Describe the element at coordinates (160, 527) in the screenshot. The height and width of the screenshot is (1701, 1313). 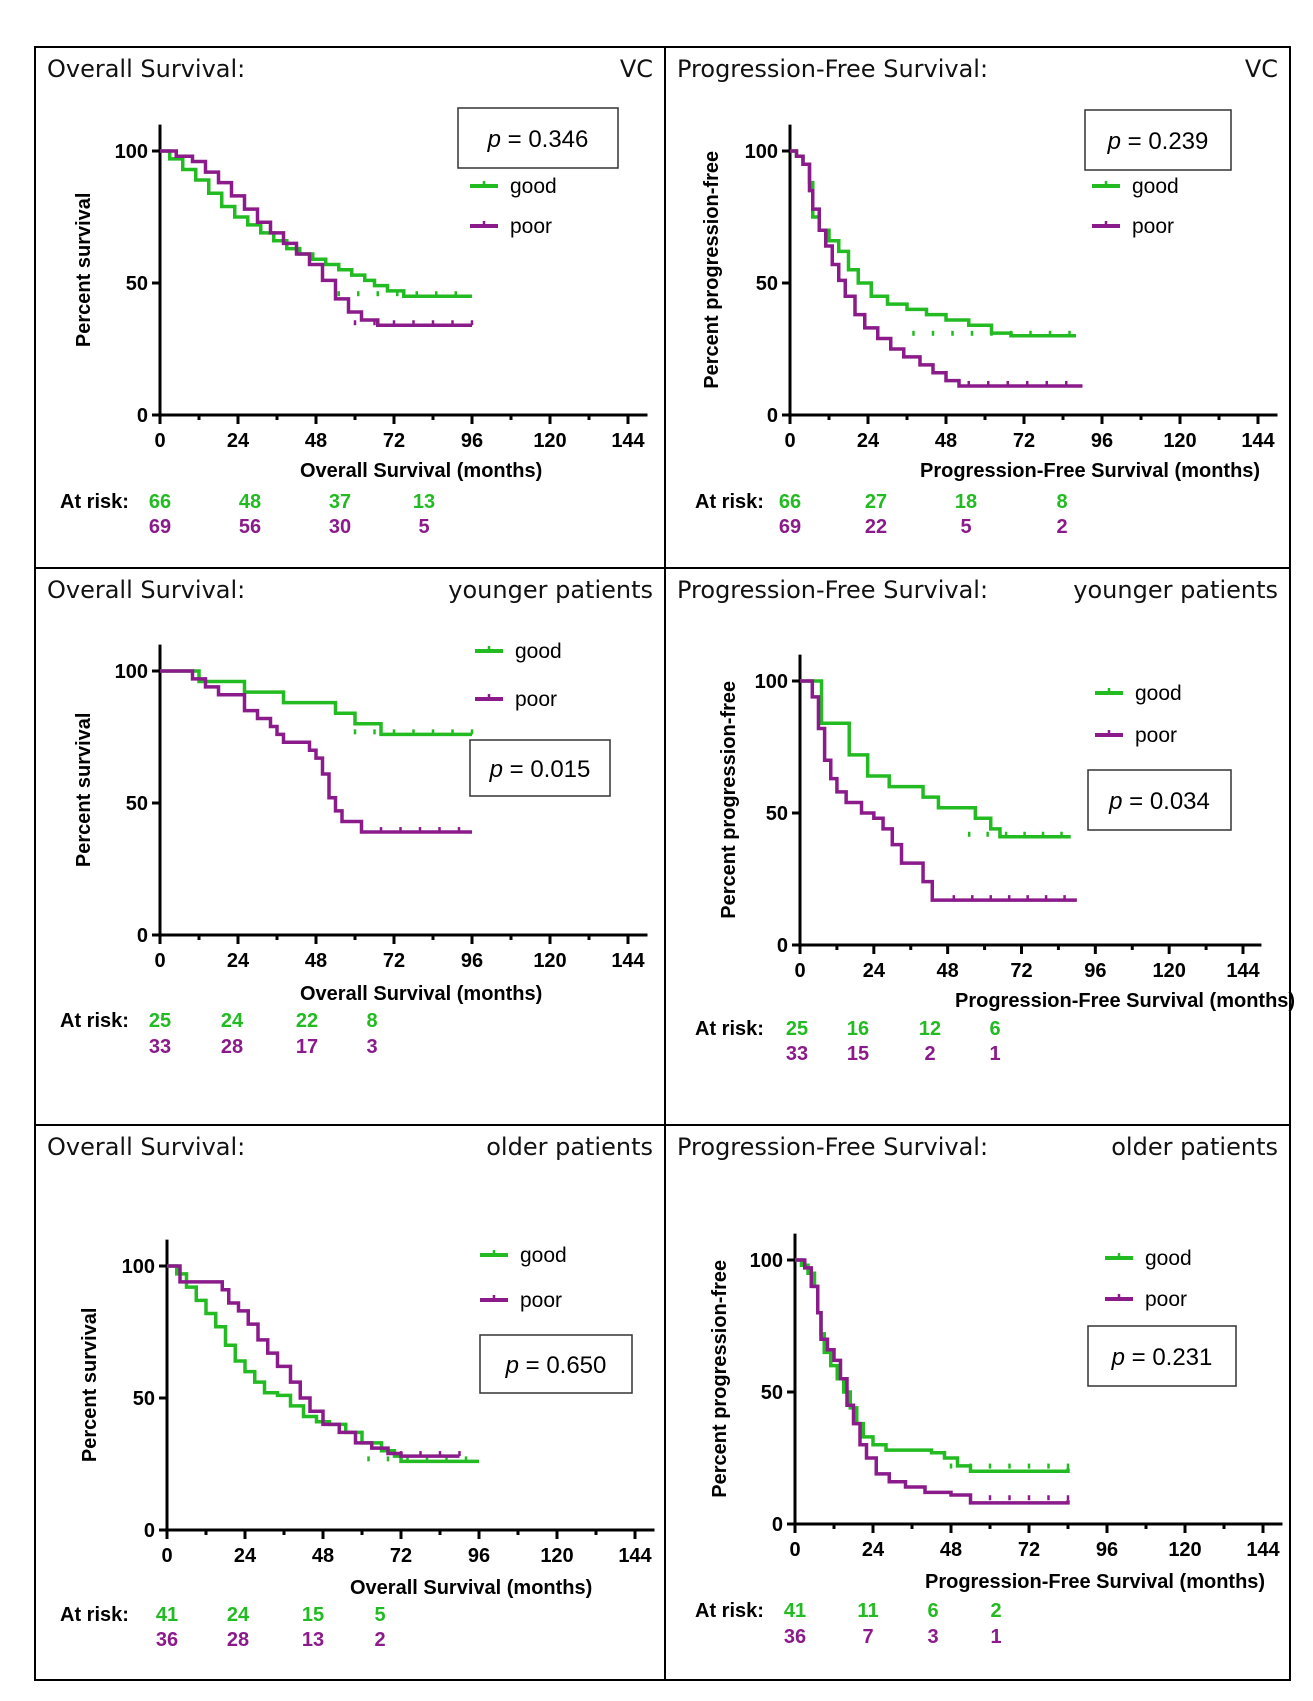
I see `at-risk-value-poor: 69` at that location.